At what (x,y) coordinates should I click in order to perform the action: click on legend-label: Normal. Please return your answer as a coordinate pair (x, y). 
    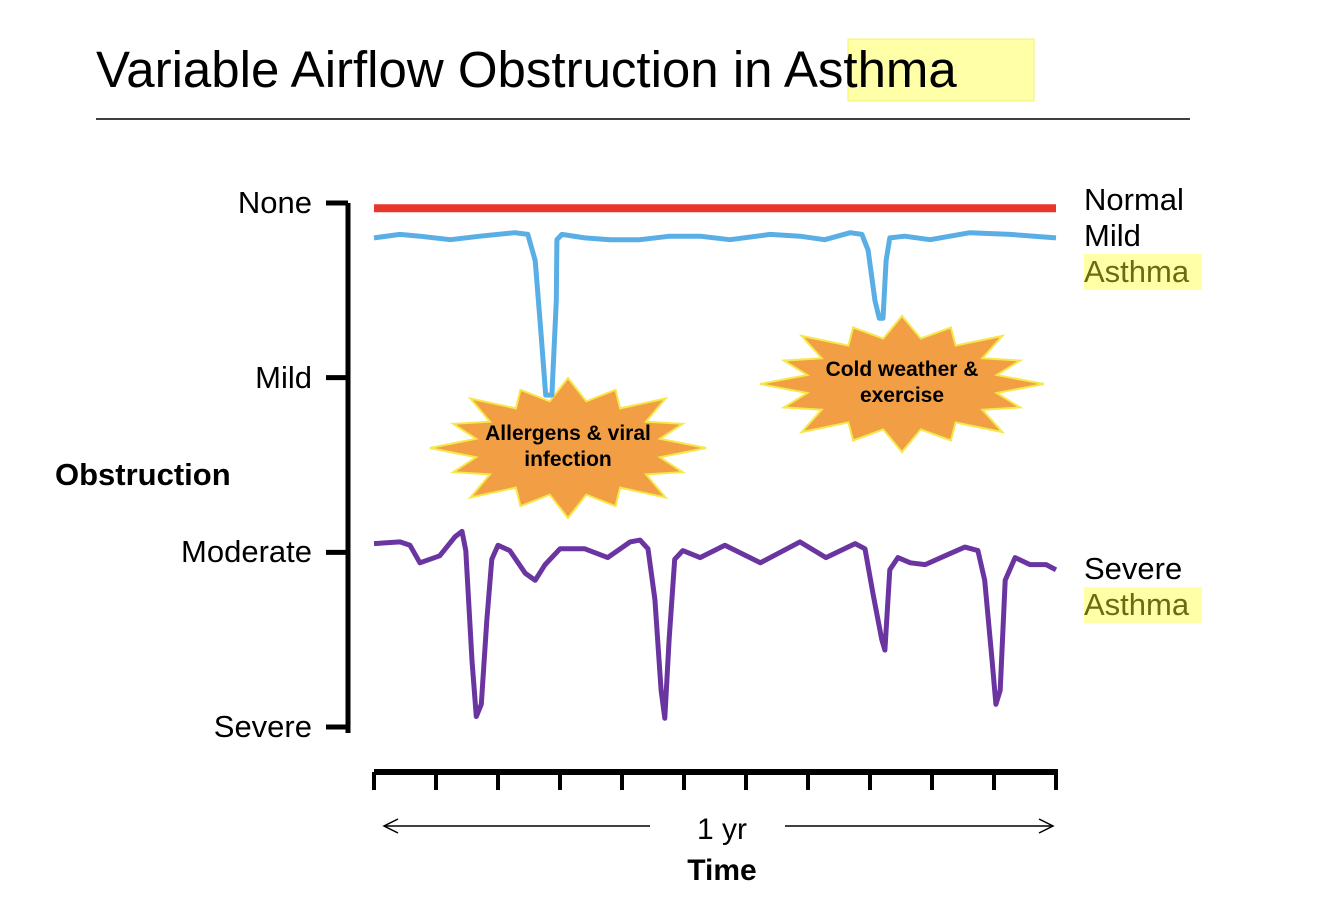
    Looking at the image, I should click on (1134, 199).